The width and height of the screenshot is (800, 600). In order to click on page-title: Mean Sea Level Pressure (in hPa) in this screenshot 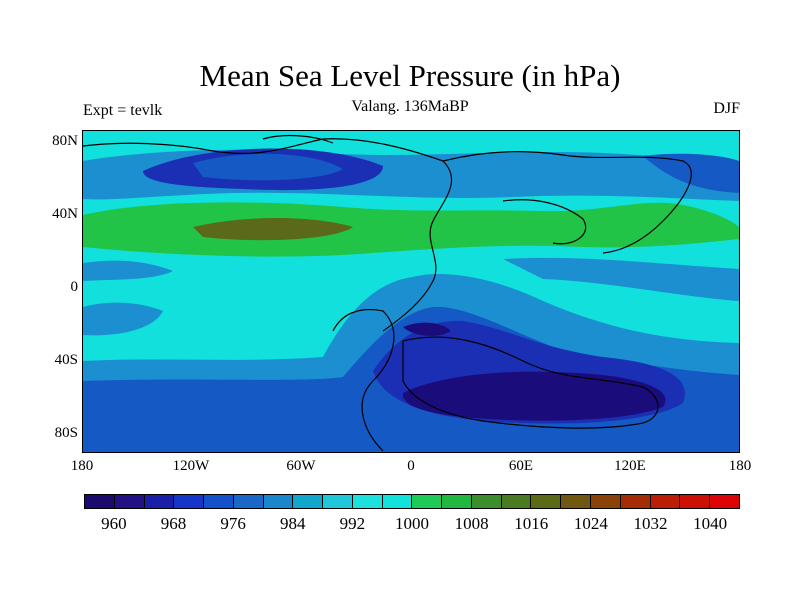, I will do `click(410, 75)`.